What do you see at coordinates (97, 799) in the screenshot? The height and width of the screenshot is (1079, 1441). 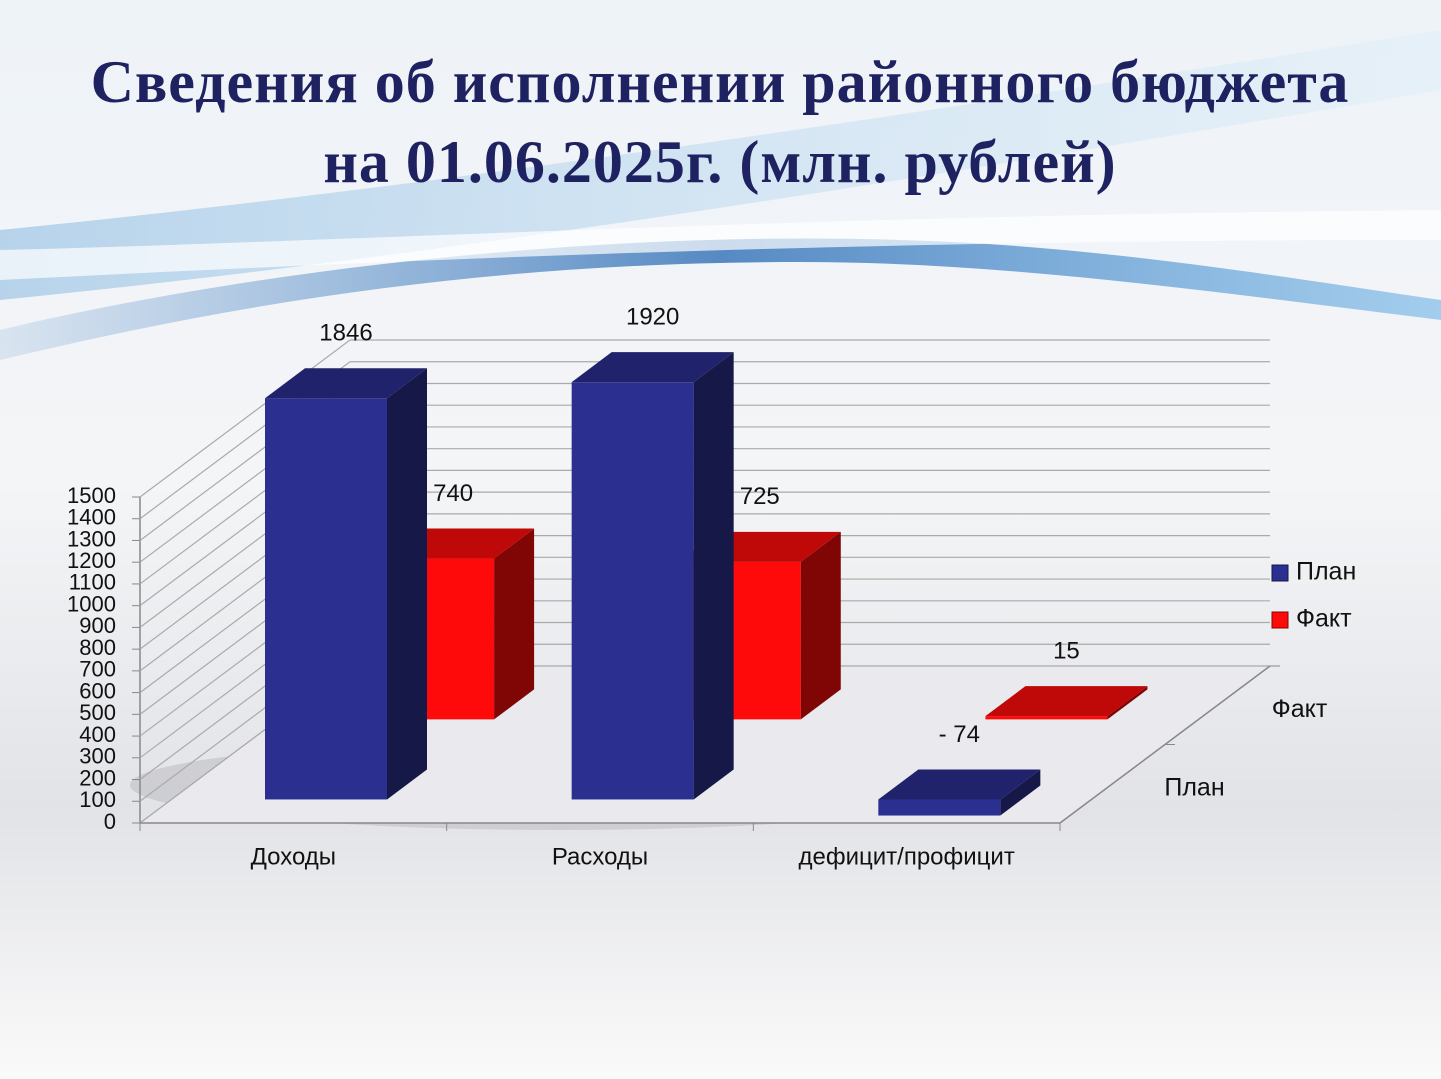 I see `y-tick-label: 100` at bounding box center [97, 799].